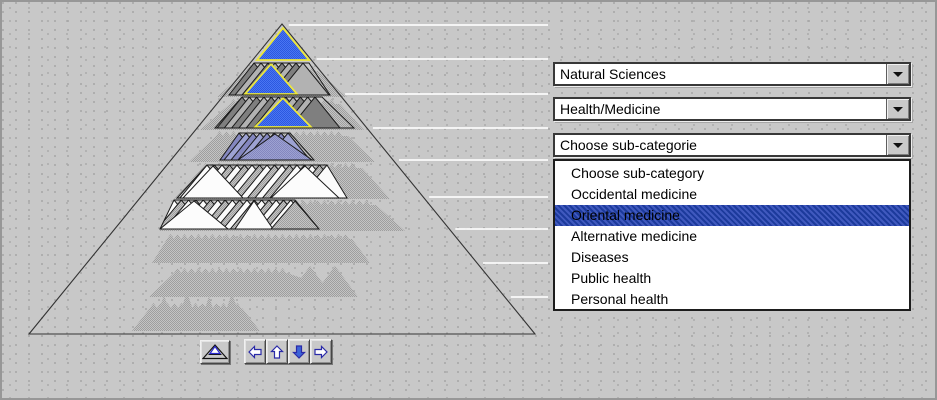 The width and height of the screenshot is (937, 400). What do you see at coordinates (611, 278) in the screenshot?
I see `list-item: Public health` at bounding box center [611, 278].